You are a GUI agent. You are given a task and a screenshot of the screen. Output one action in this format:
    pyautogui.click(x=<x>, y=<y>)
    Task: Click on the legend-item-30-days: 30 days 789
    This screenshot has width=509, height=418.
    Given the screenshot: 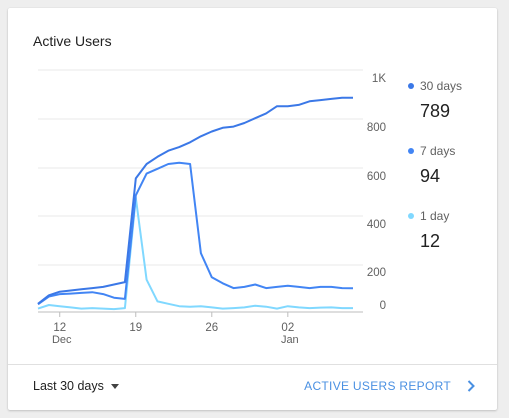 What is the action you would take?
    pyautogui.click(x=448, y=110)
    